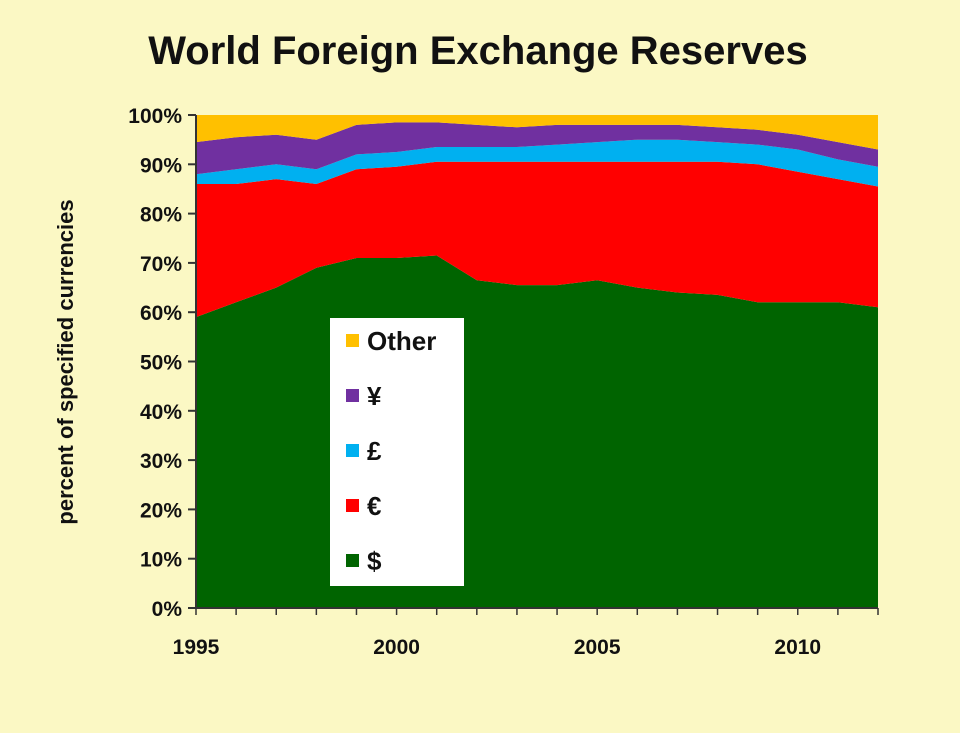  I want to click on legend-label-pound: £, so click(374, 451).